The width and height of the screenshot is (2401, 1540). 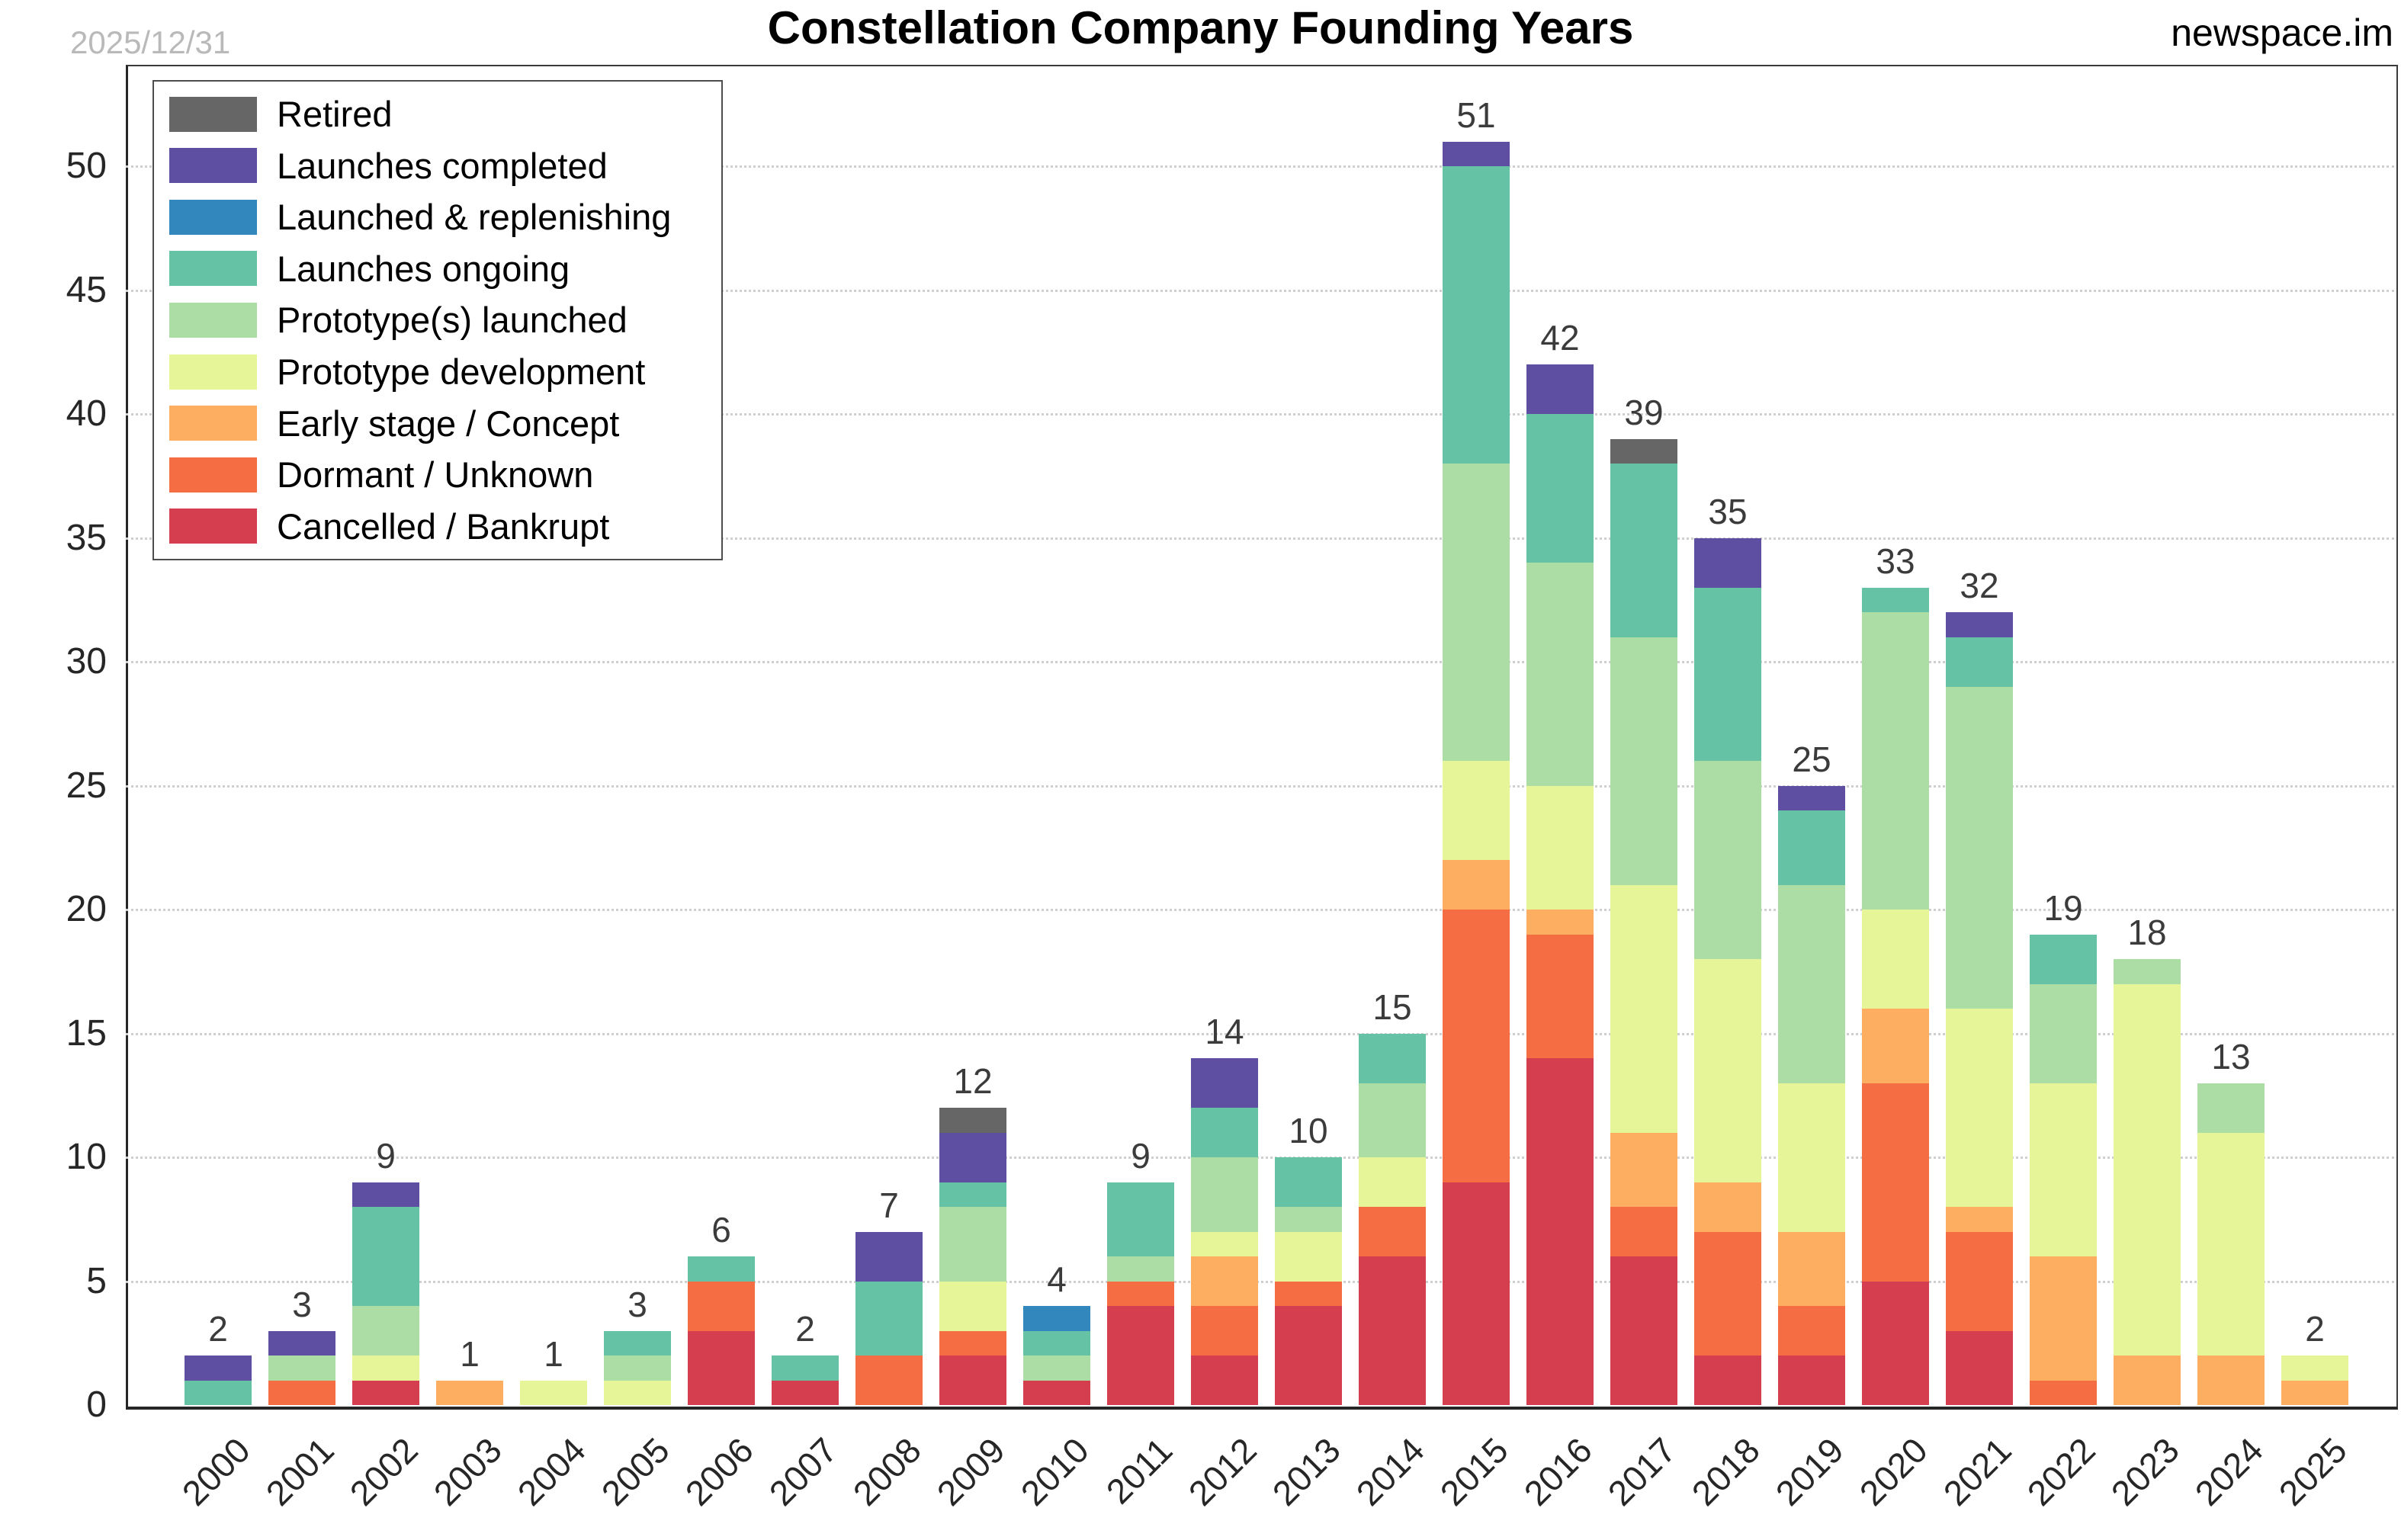 I want to click on y-tick-label: 35, so click(x=86, y=537).